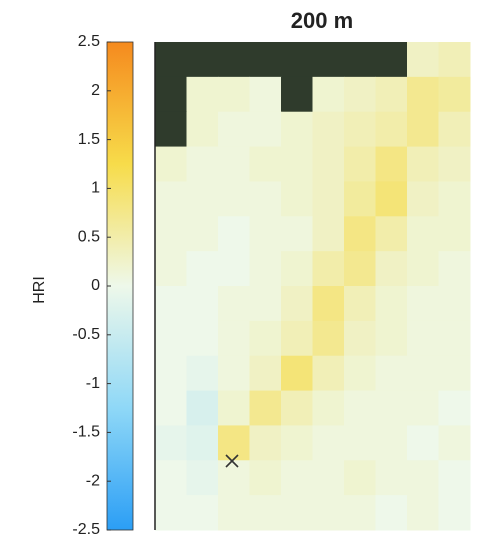 Image resolution: width=480 pixels, height=546 pixels. What do you see at coordinates (86, 432) in the screenshot?
I see `colorbar-tick-label: -1.5` at bounding box center [86, 432].